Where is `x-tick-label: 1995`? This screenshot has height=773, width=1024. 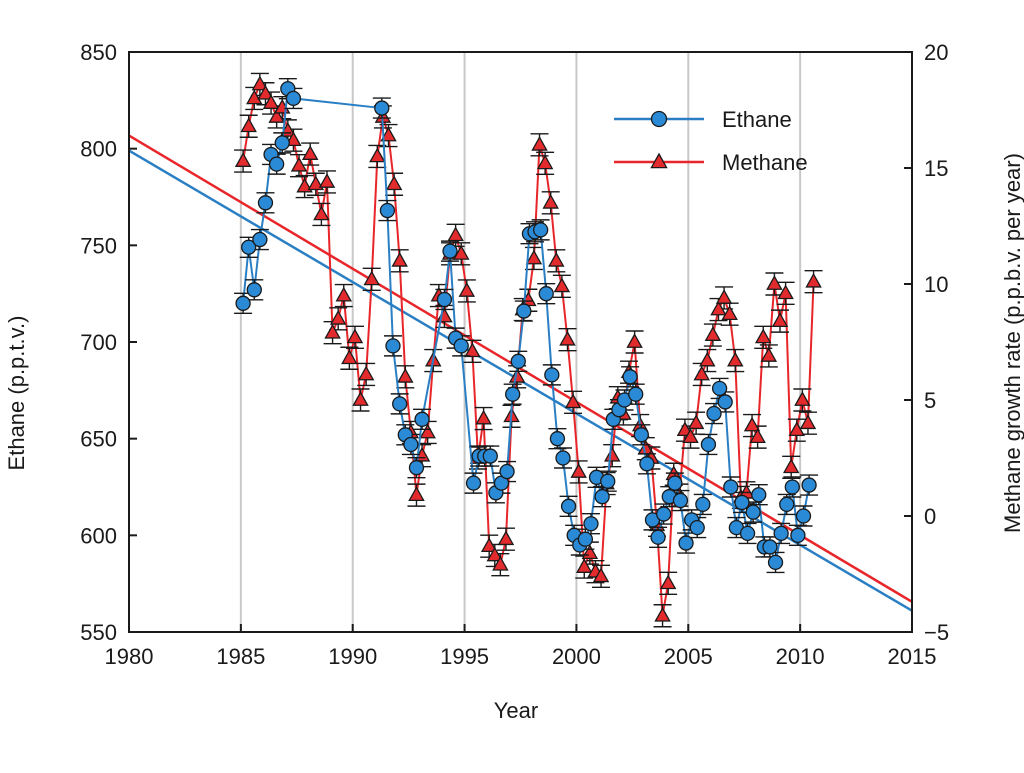 x-tick-label: 1995 is located at coordinates (464, 656).